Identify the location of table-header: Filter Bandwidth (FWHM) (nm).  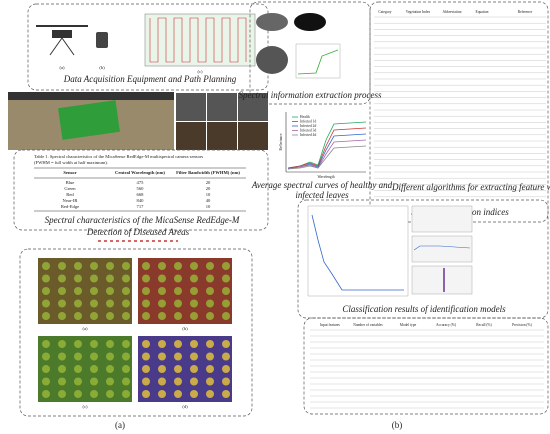
(208, 172).